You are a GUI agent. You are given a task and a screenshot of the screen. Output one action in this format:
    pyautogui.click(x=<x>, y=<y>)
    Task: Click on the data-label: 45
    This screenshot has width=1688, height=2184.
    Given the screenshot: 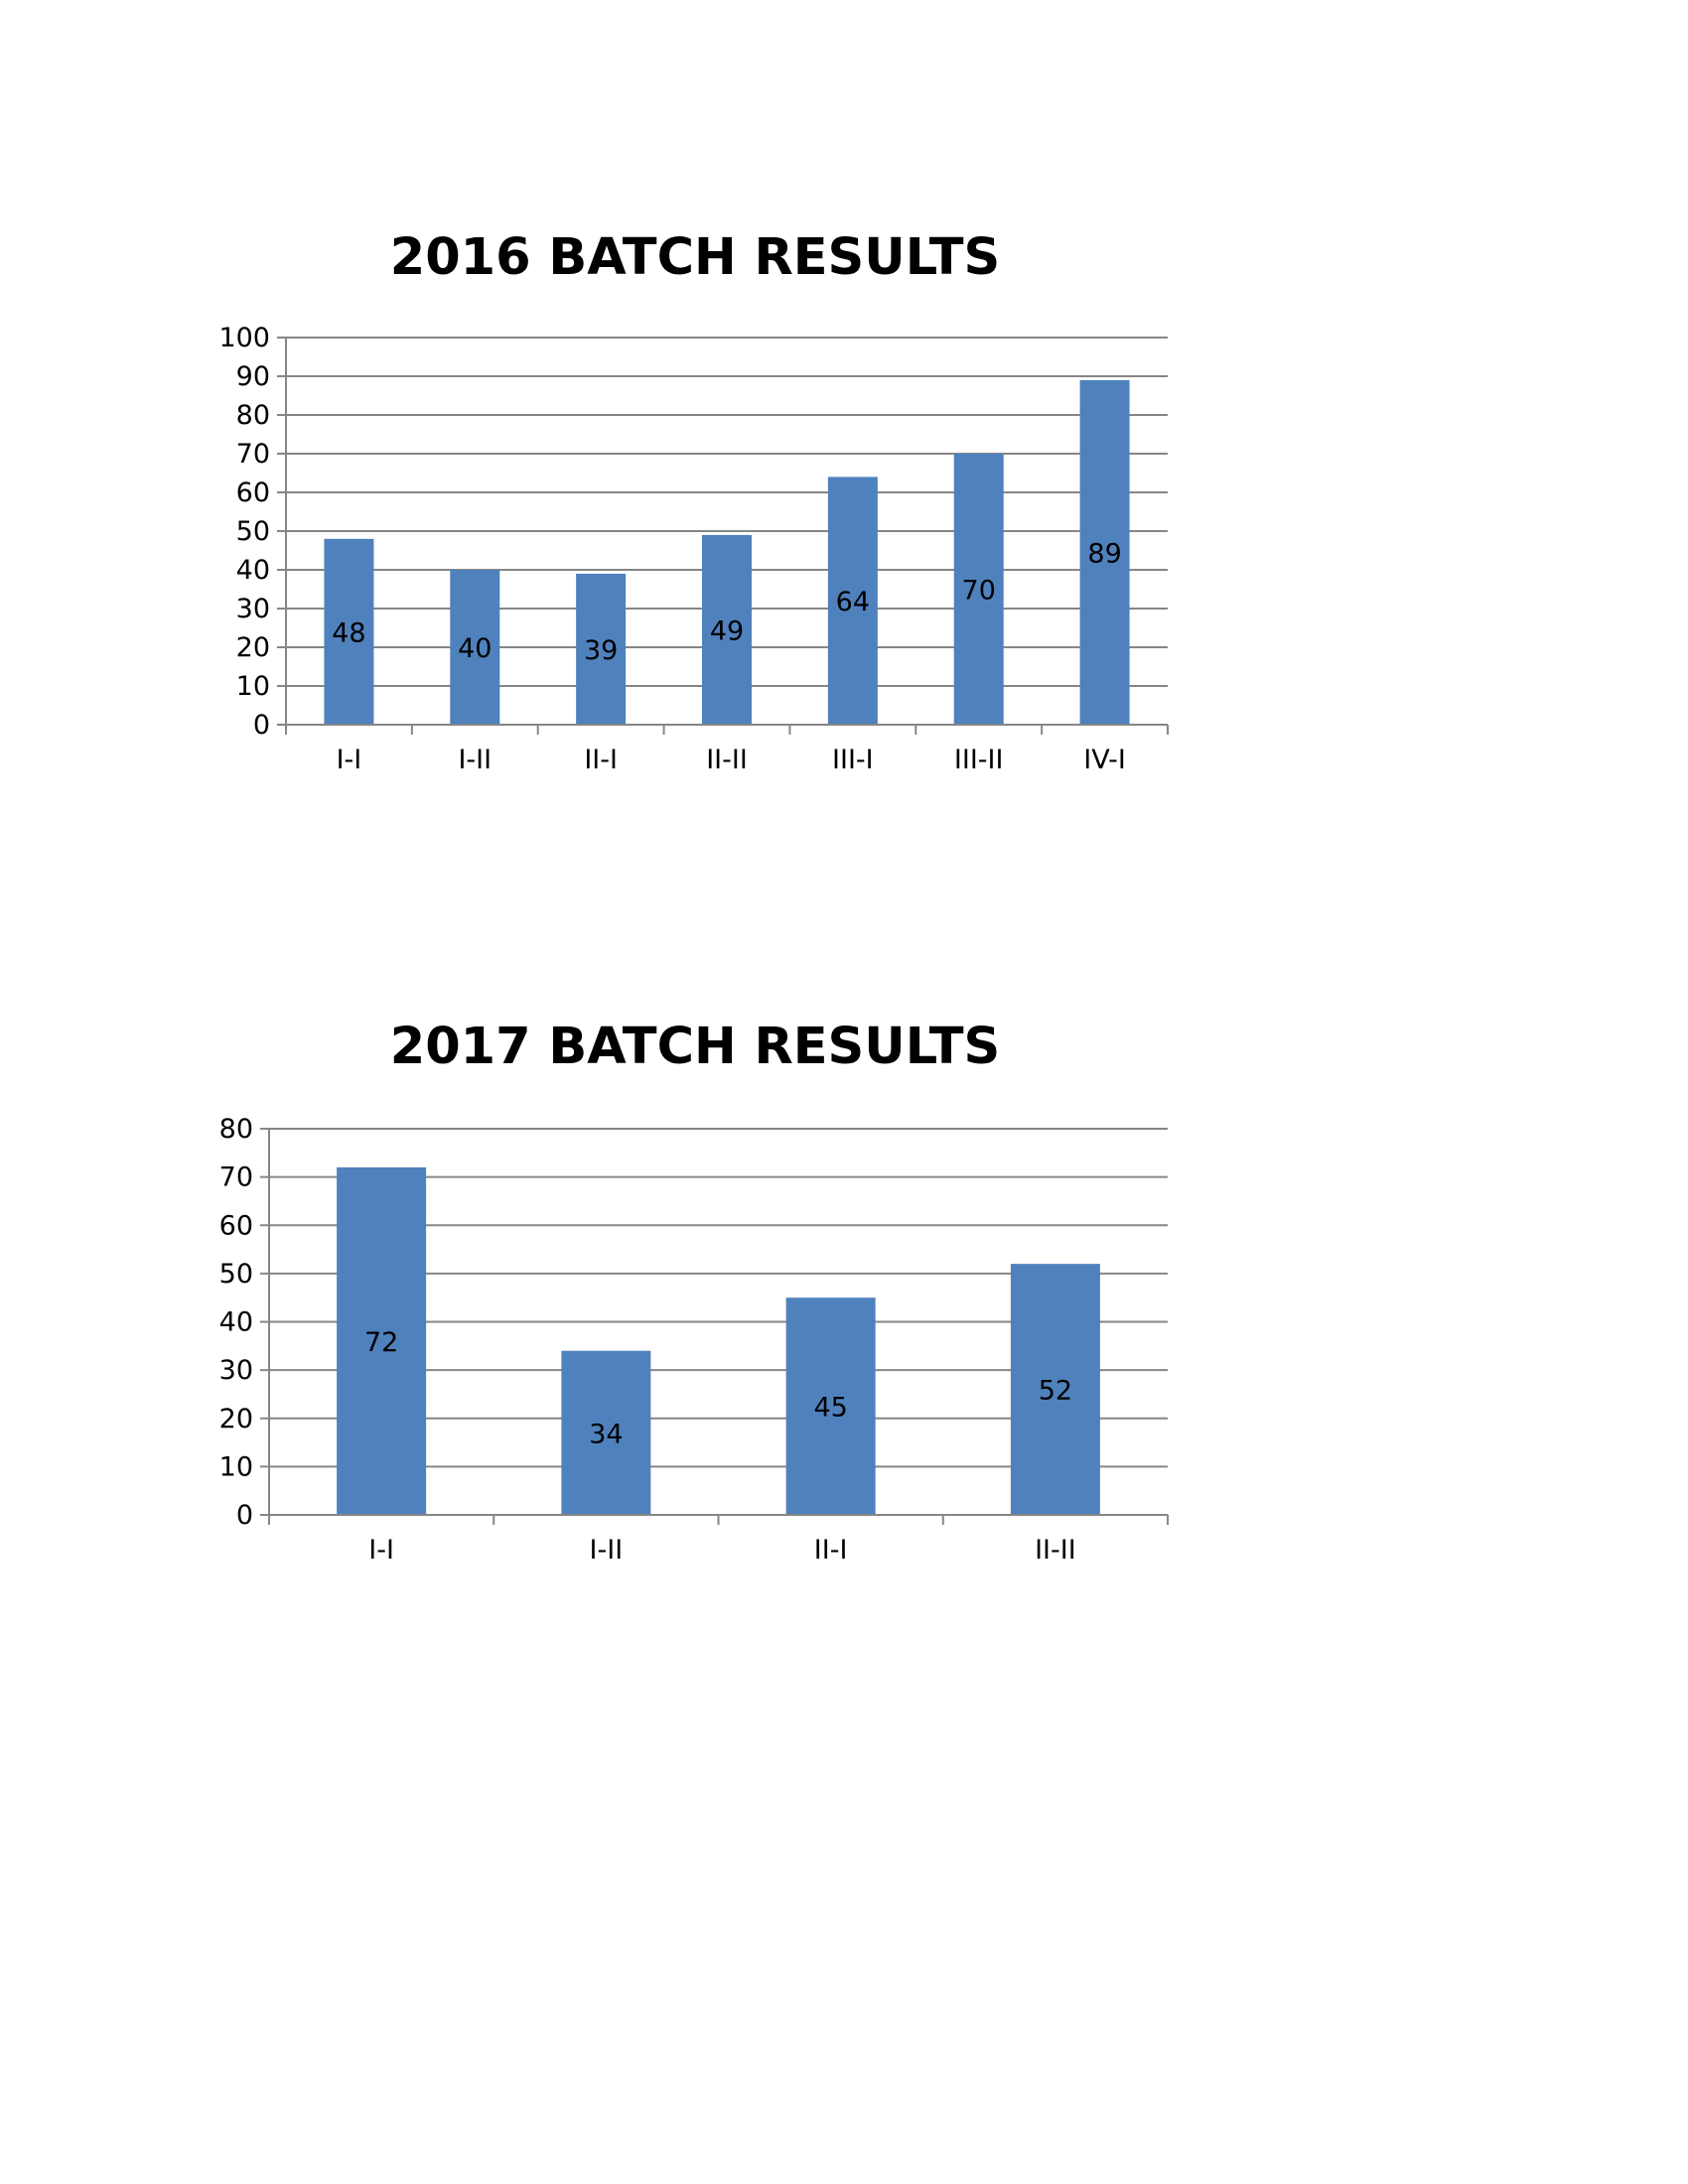 What is the action you would take?
    pyautogui.click(x=830, y=1408)
    